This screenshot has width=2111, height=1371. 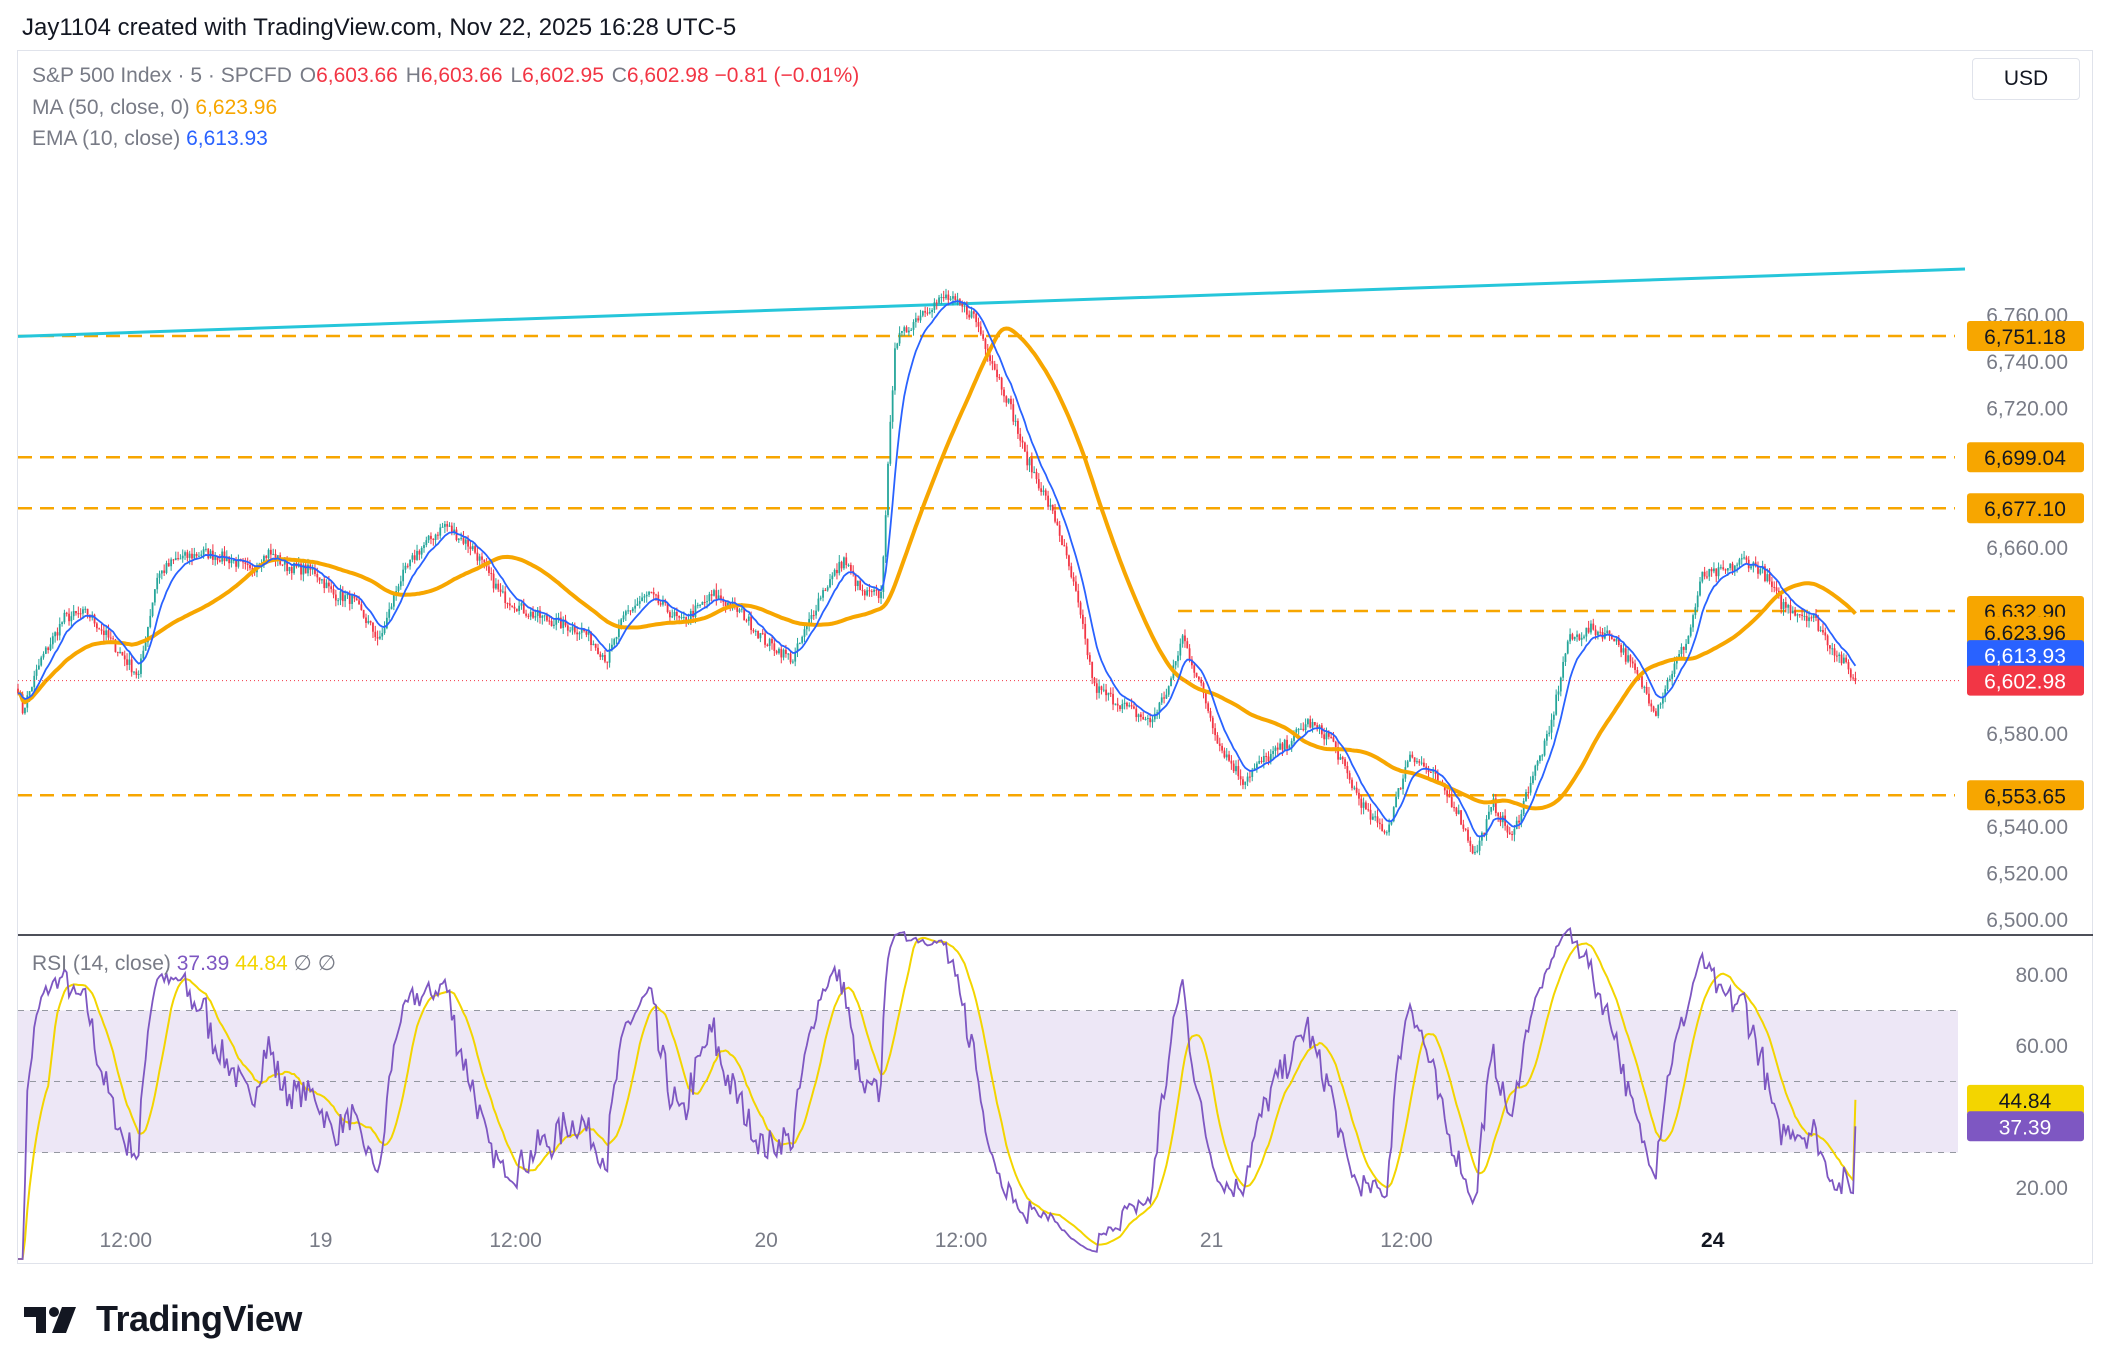 I want to click on ma-legend: MA (50, close, 0) 6,623.96, so click(x=154, y=108).